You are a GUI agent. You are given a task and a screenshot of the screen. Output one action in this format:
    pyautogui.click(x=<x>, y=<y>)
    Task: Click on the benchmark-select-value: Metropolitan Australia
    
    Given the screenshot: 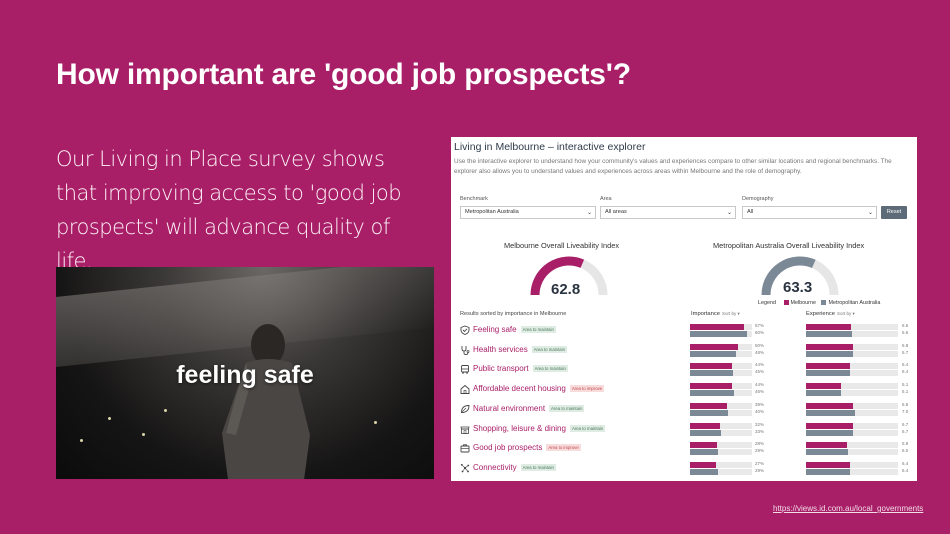 What is the action you would take?
    pyautogui.click(x=492, y=212)
    